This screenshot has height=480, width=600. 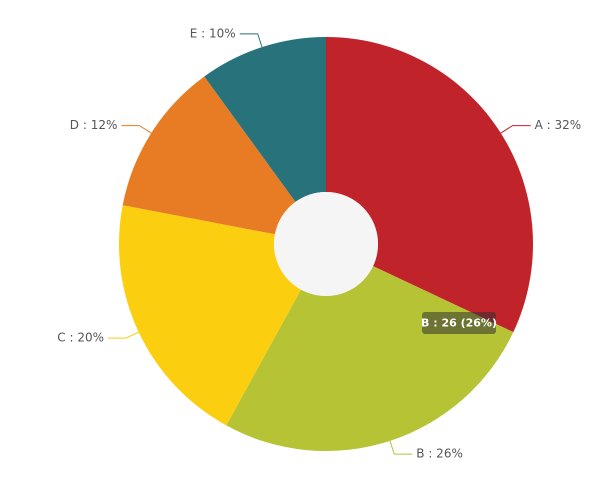 I want to click on slice-label: A : 32%, so click(x=558, y=125).